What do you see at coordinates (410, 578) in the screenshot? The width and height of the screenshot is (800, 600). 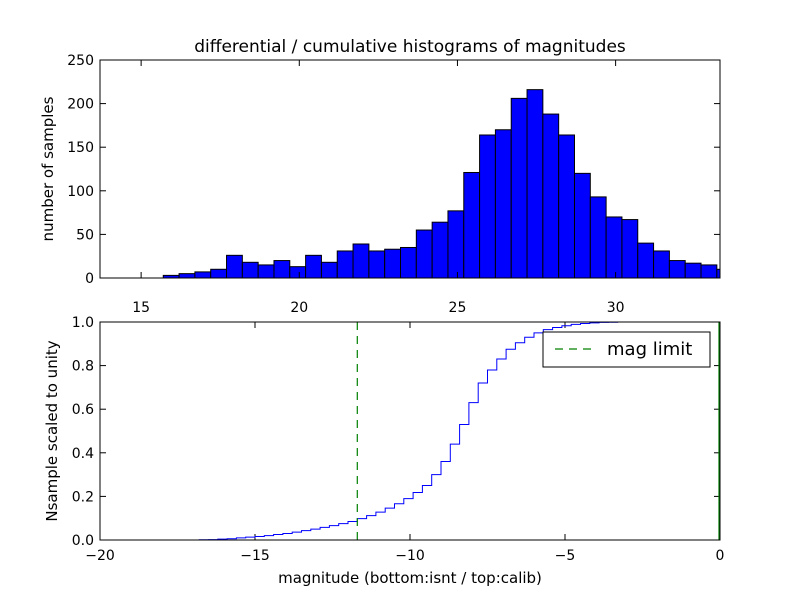 I see `cumulative-x-label: magnitude (bottom:isnt / top:calib)` at bounding box center [410, 578].